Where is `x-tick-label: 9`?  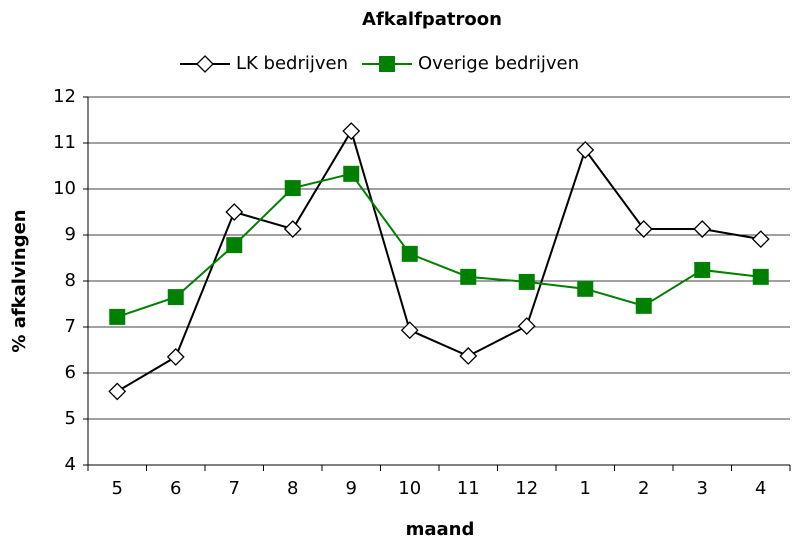
x-tick-label: 9 is located at coordinates (351, 488).